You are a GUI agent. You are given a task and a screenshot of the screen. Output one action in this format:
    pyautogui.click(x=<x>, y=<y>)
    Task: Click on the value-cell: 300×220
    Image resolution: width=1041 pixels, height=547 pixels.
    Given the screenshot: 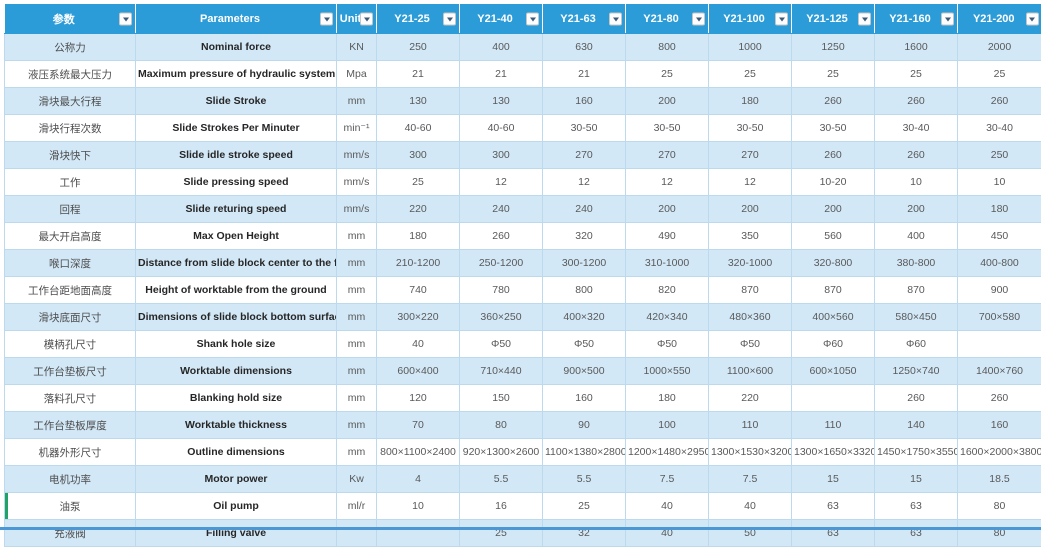 What is the action you would take?
    pyautogui.click(x=418, y=317)
    